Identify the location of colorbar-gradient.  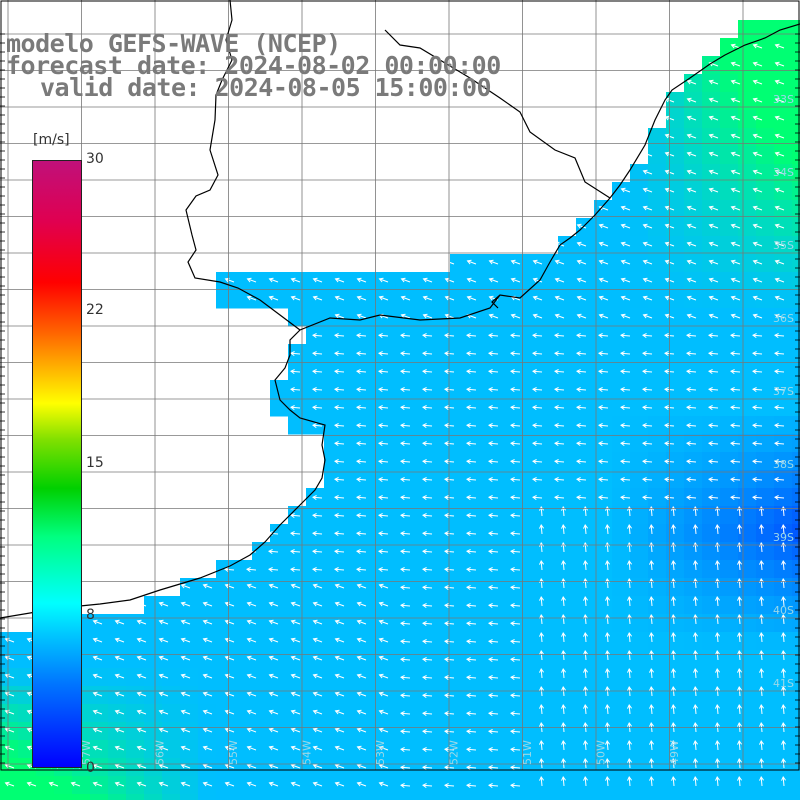
(57, 464).